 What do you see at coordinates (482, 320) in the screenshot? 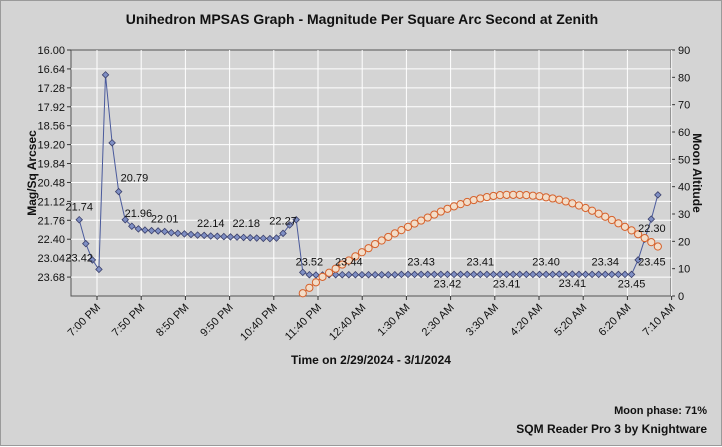
I see `x-tick-label: 3:30 AM` at bounding box center [482, 320].